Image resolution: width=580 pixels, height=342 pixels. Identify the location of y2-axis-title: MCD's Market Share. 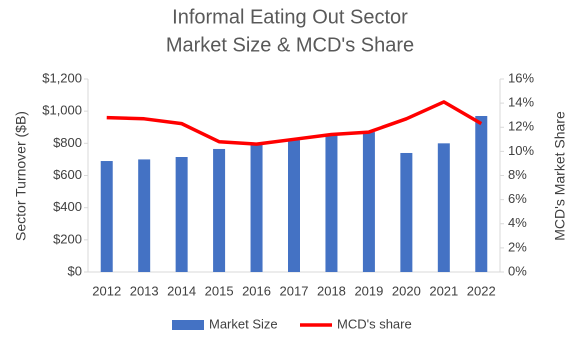
(560, 176).